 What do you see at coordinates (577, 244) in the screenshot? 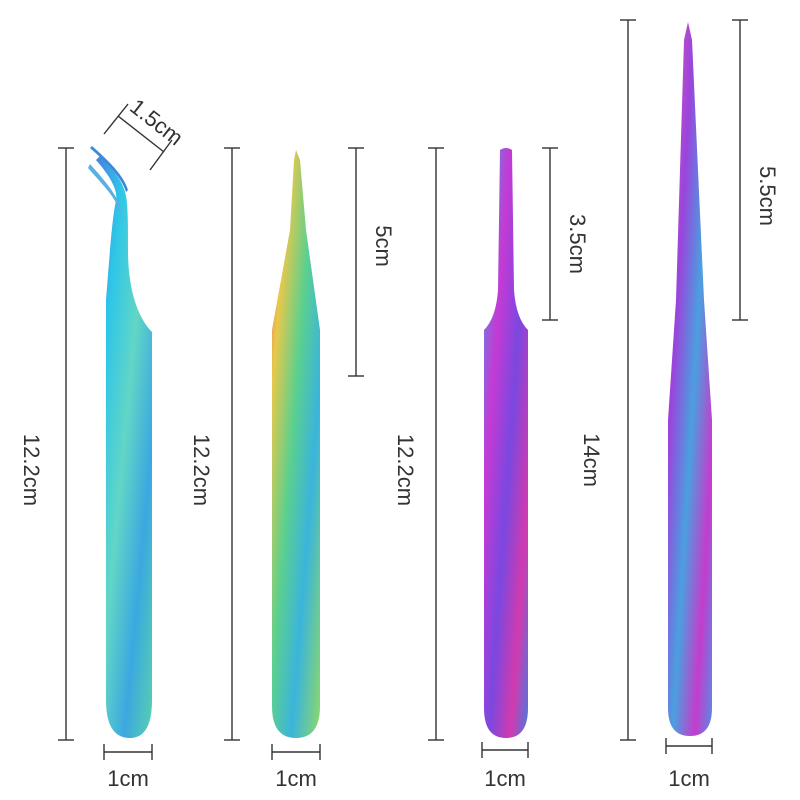
I see `tool-3-tip-label: 3.5cm` at bounding box center [577, 244].